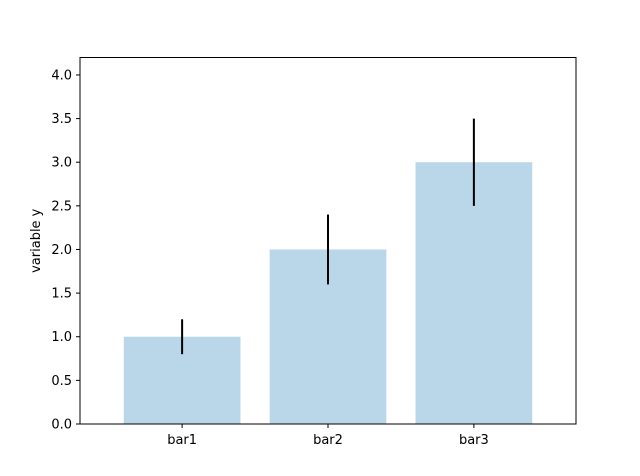  I want to click on y-axis: 0.0 0.5 1.0 1.5 2.0 2.5 3.0 3.5 4.0, so click(65, 250).